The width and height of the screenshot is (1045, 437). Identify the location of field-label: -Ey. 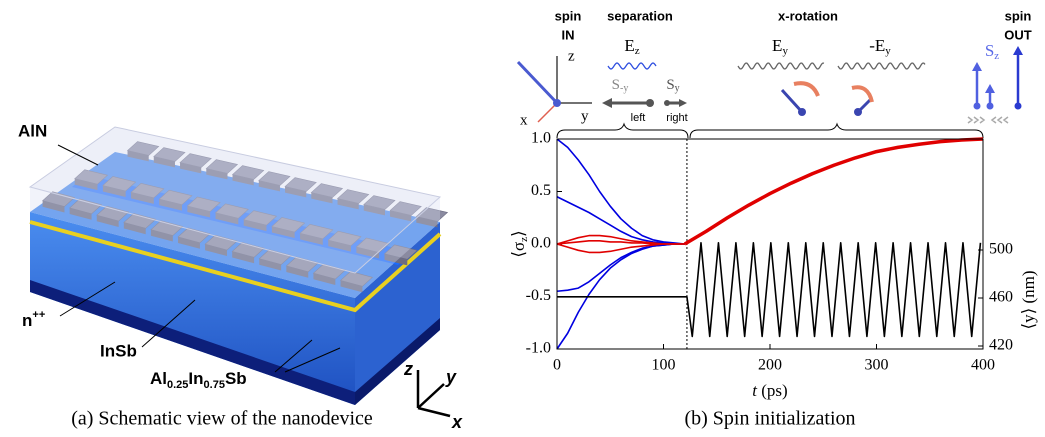
(880, 46).